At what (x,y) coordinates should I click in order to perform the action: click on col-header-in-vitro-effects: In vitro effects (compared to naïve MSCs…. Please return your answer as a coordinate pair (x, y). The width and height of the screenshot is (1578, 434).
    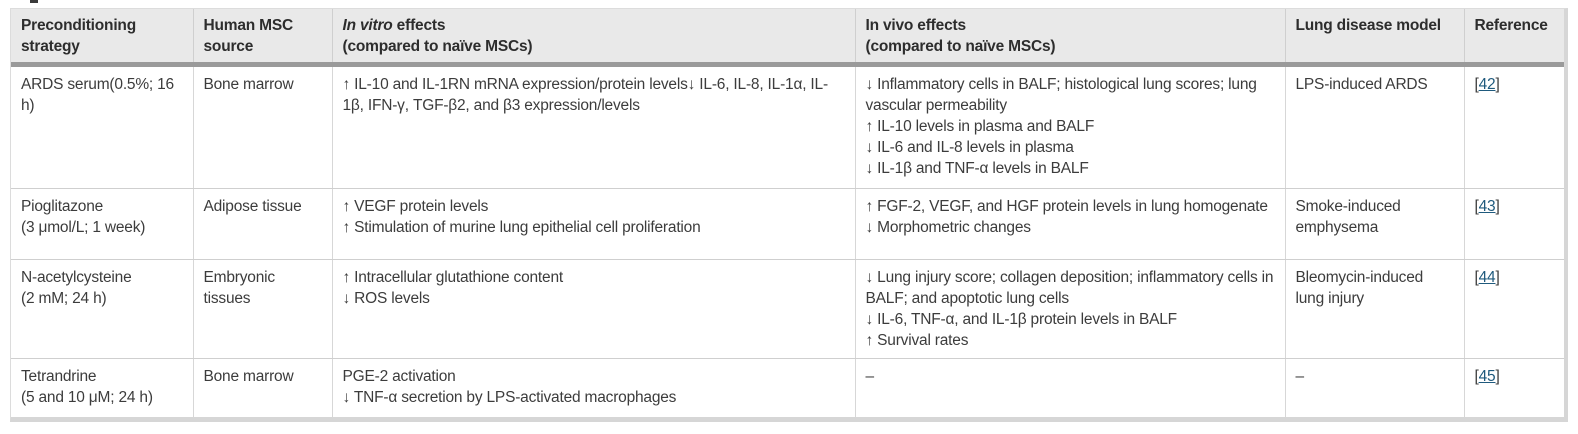
    Looking at the image, I should click on (594, 38).